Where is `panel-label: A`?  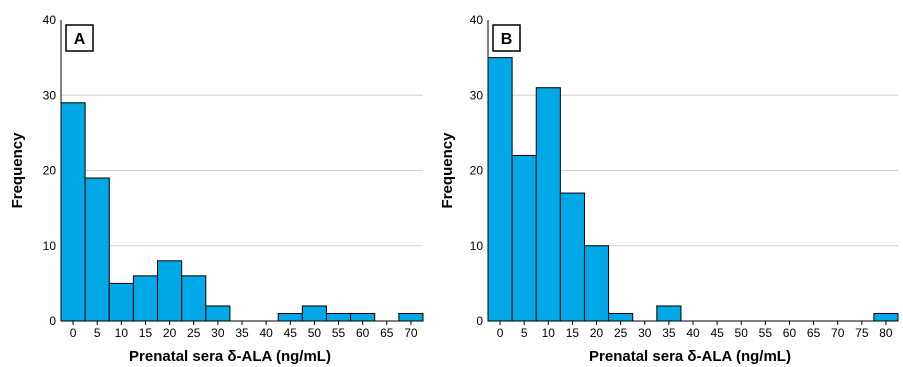 panel-label: A is located at coordinates (80, 39).